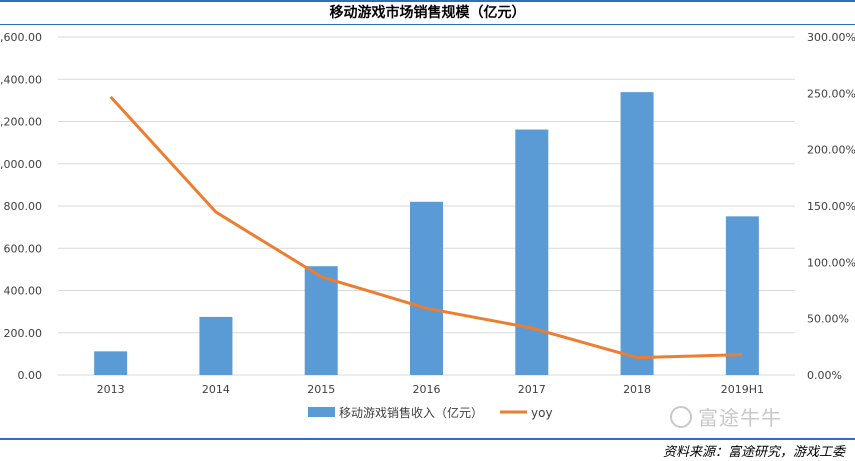  I want to click on watermark: 富途牛牛, so click(726, 416).